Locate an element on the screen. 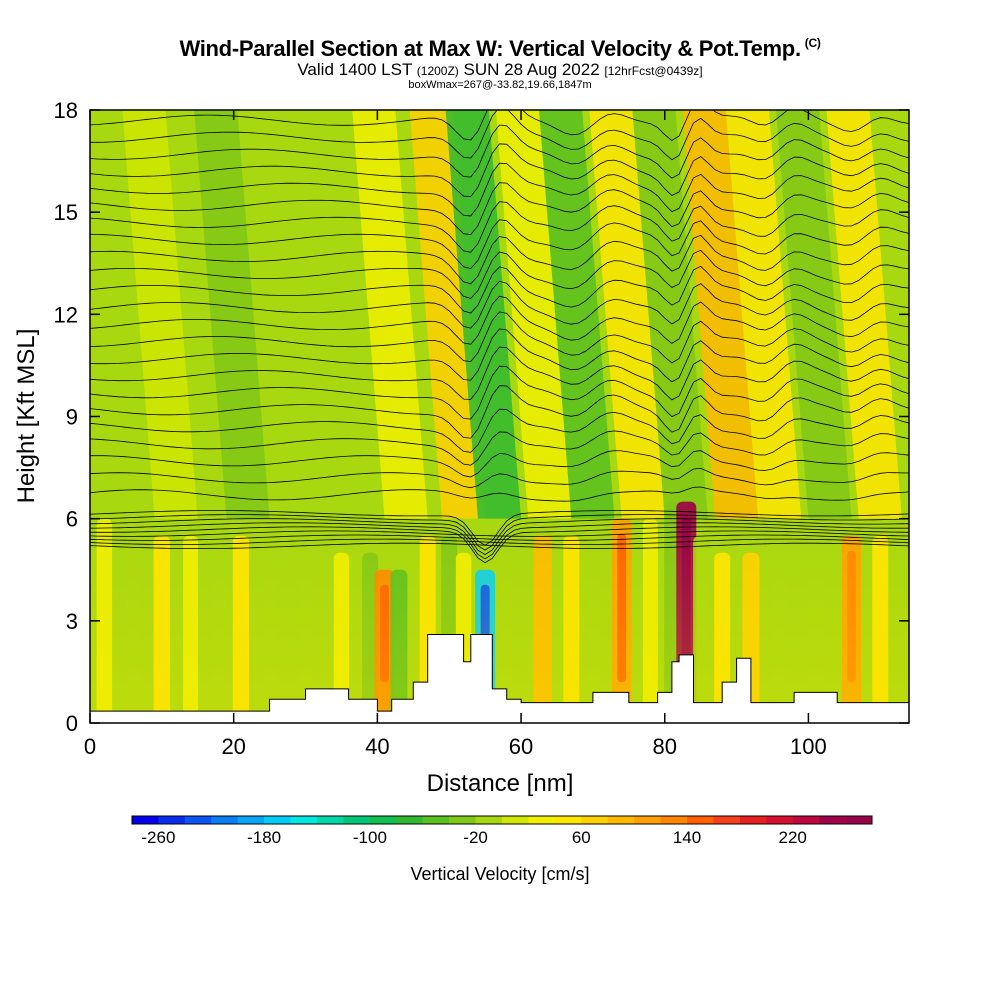 Image resolution: width=1000 pixels, height=1000 pixels. colorbar-tick-label: -20 is located at coordinates (475, 837).